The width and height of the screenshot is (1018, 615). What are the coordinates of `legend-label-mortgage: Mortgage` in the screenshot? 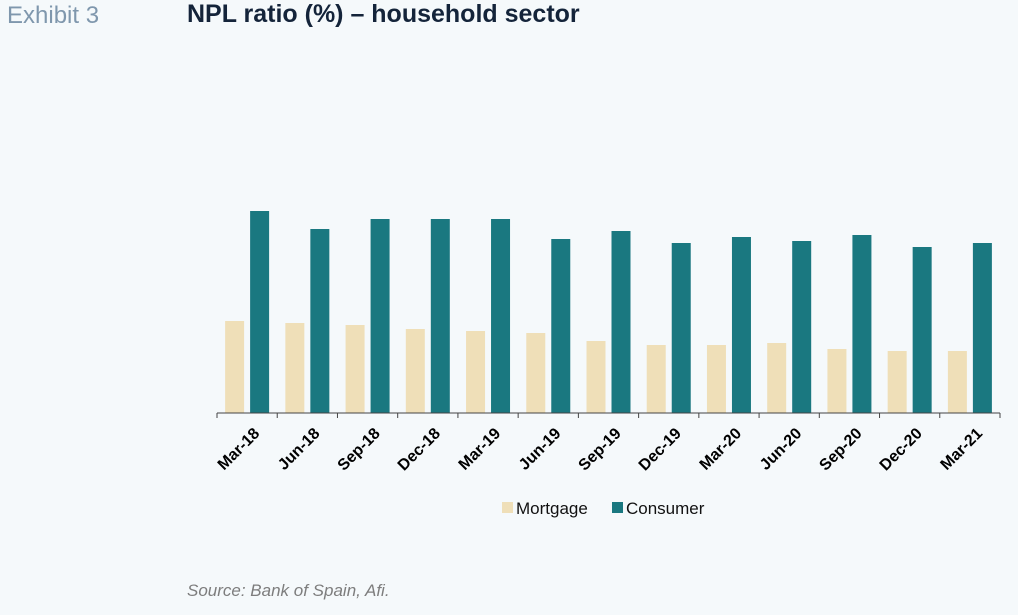 It's located at (552, 508).